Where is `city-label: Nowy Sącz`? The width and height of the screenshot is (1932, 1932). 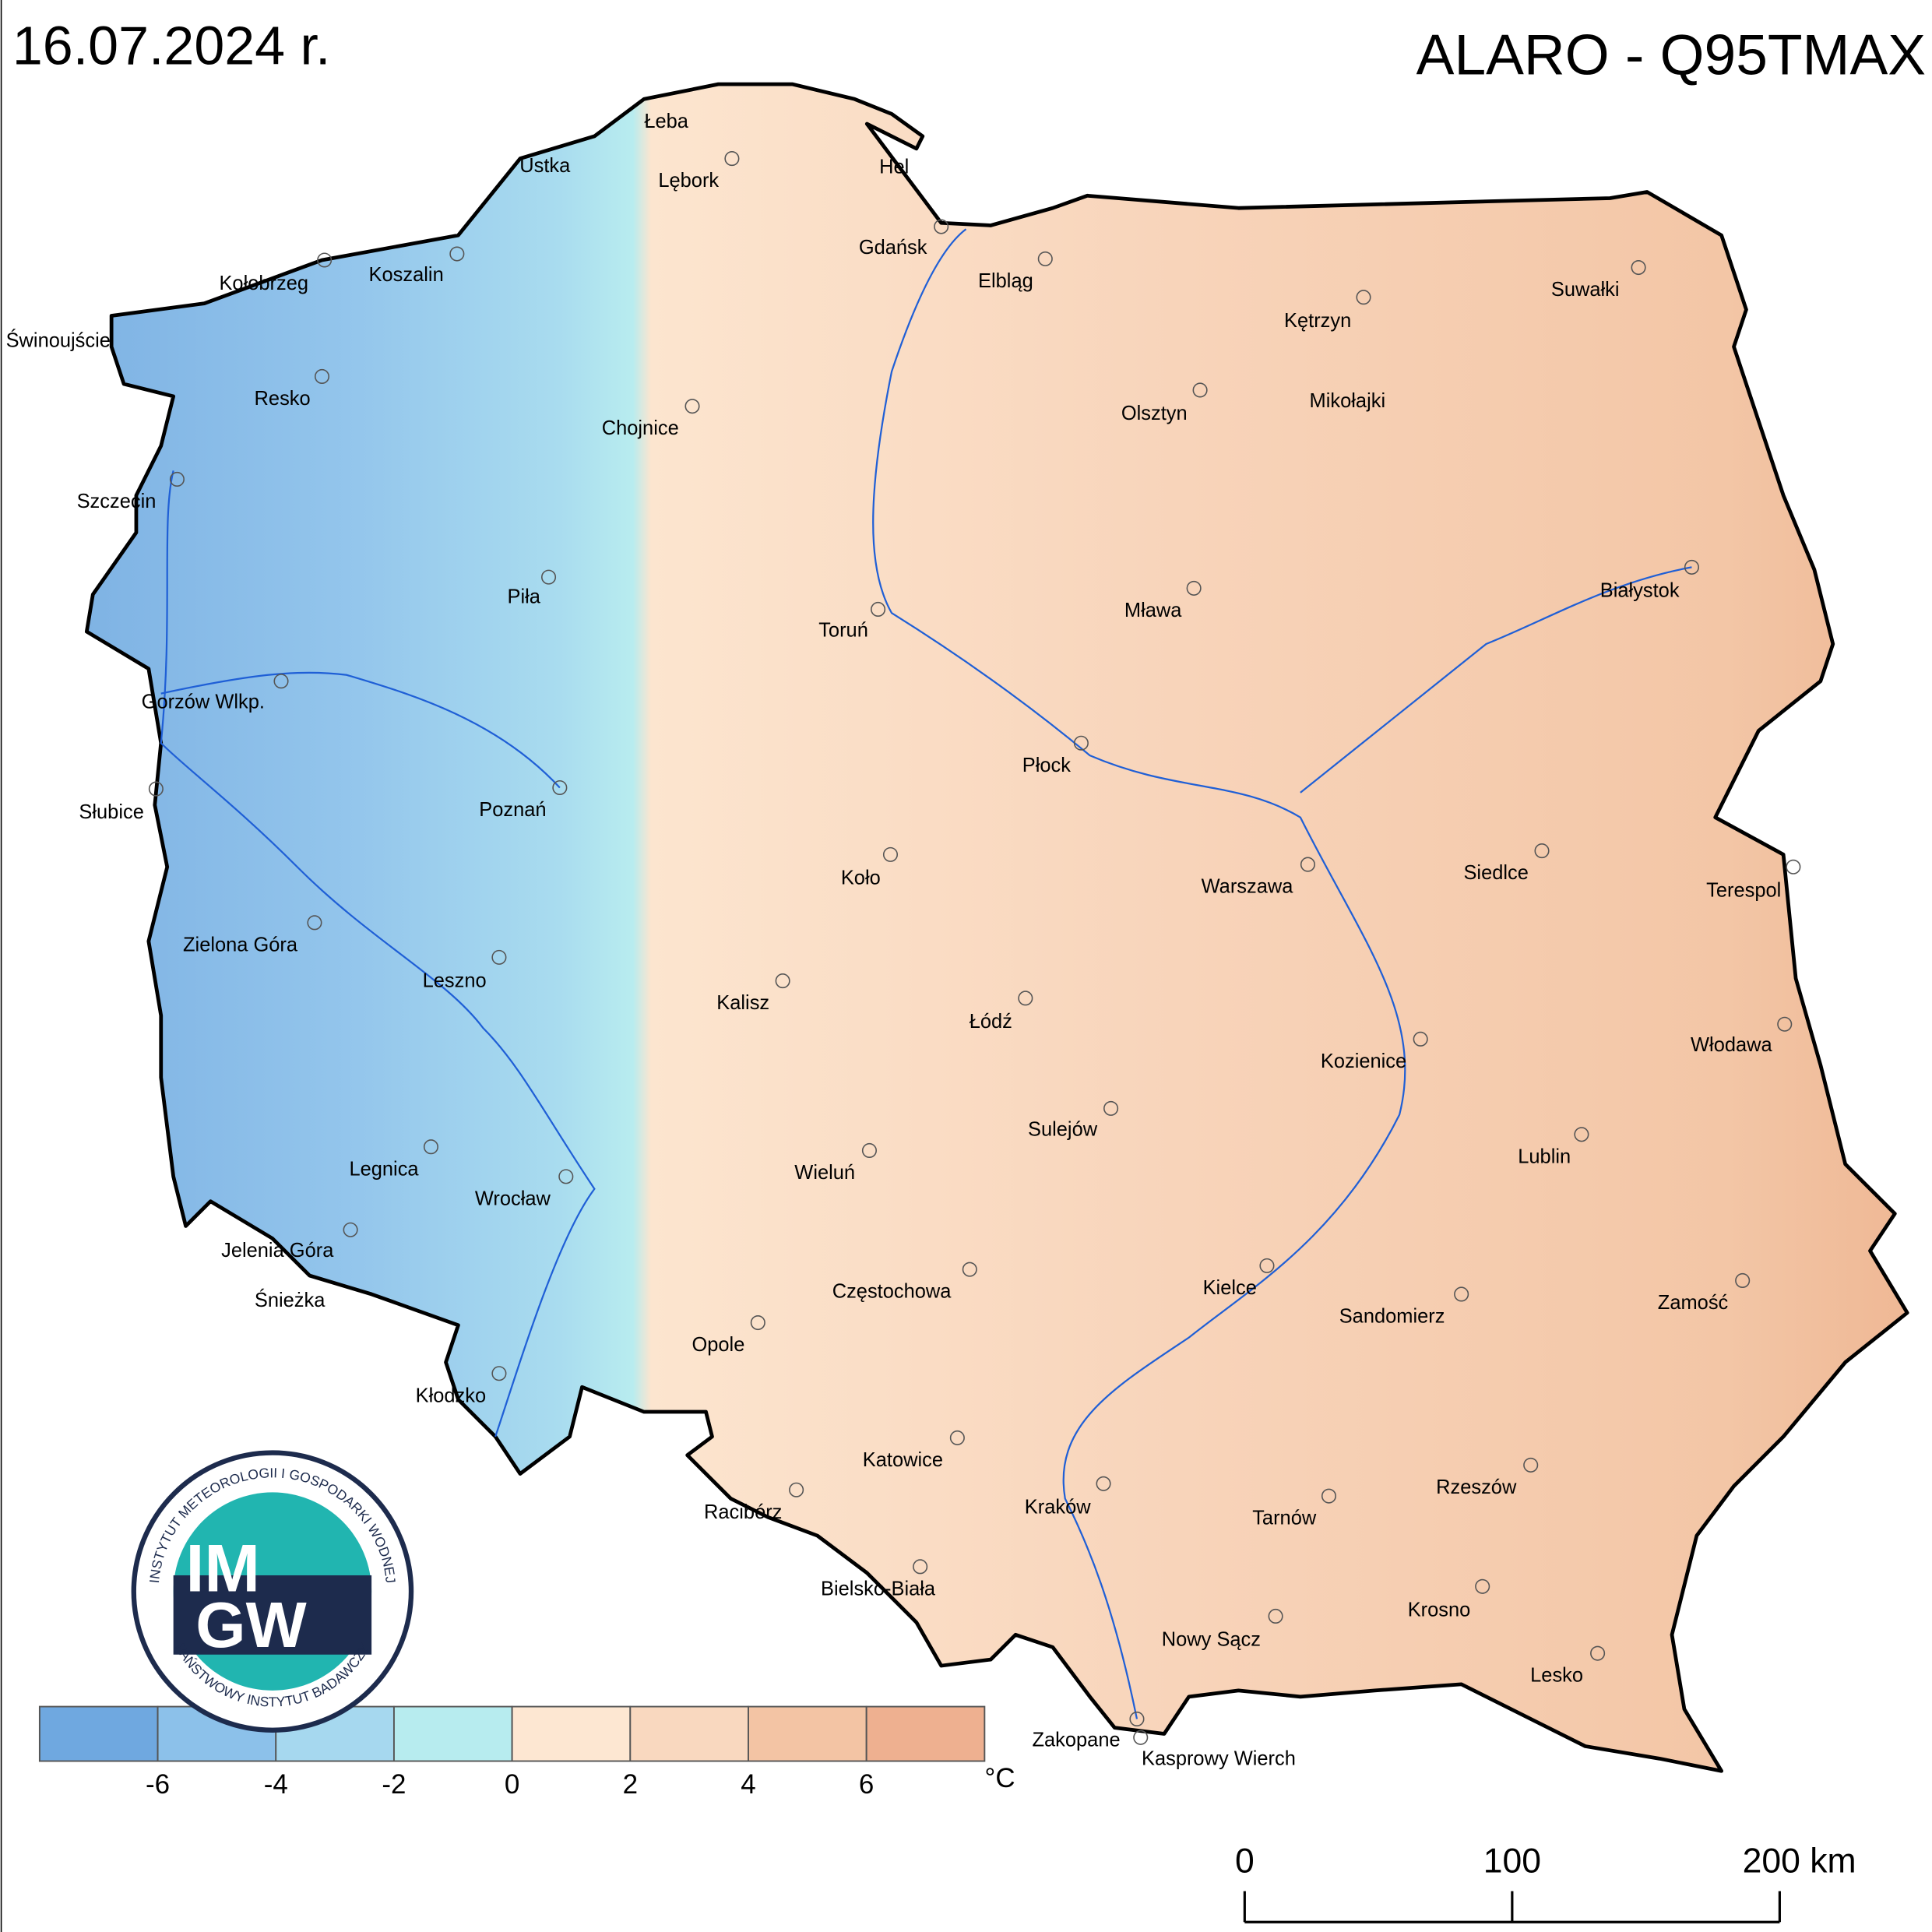 city-label: Nowy Sącz is located at coordinates (1211, 1640).